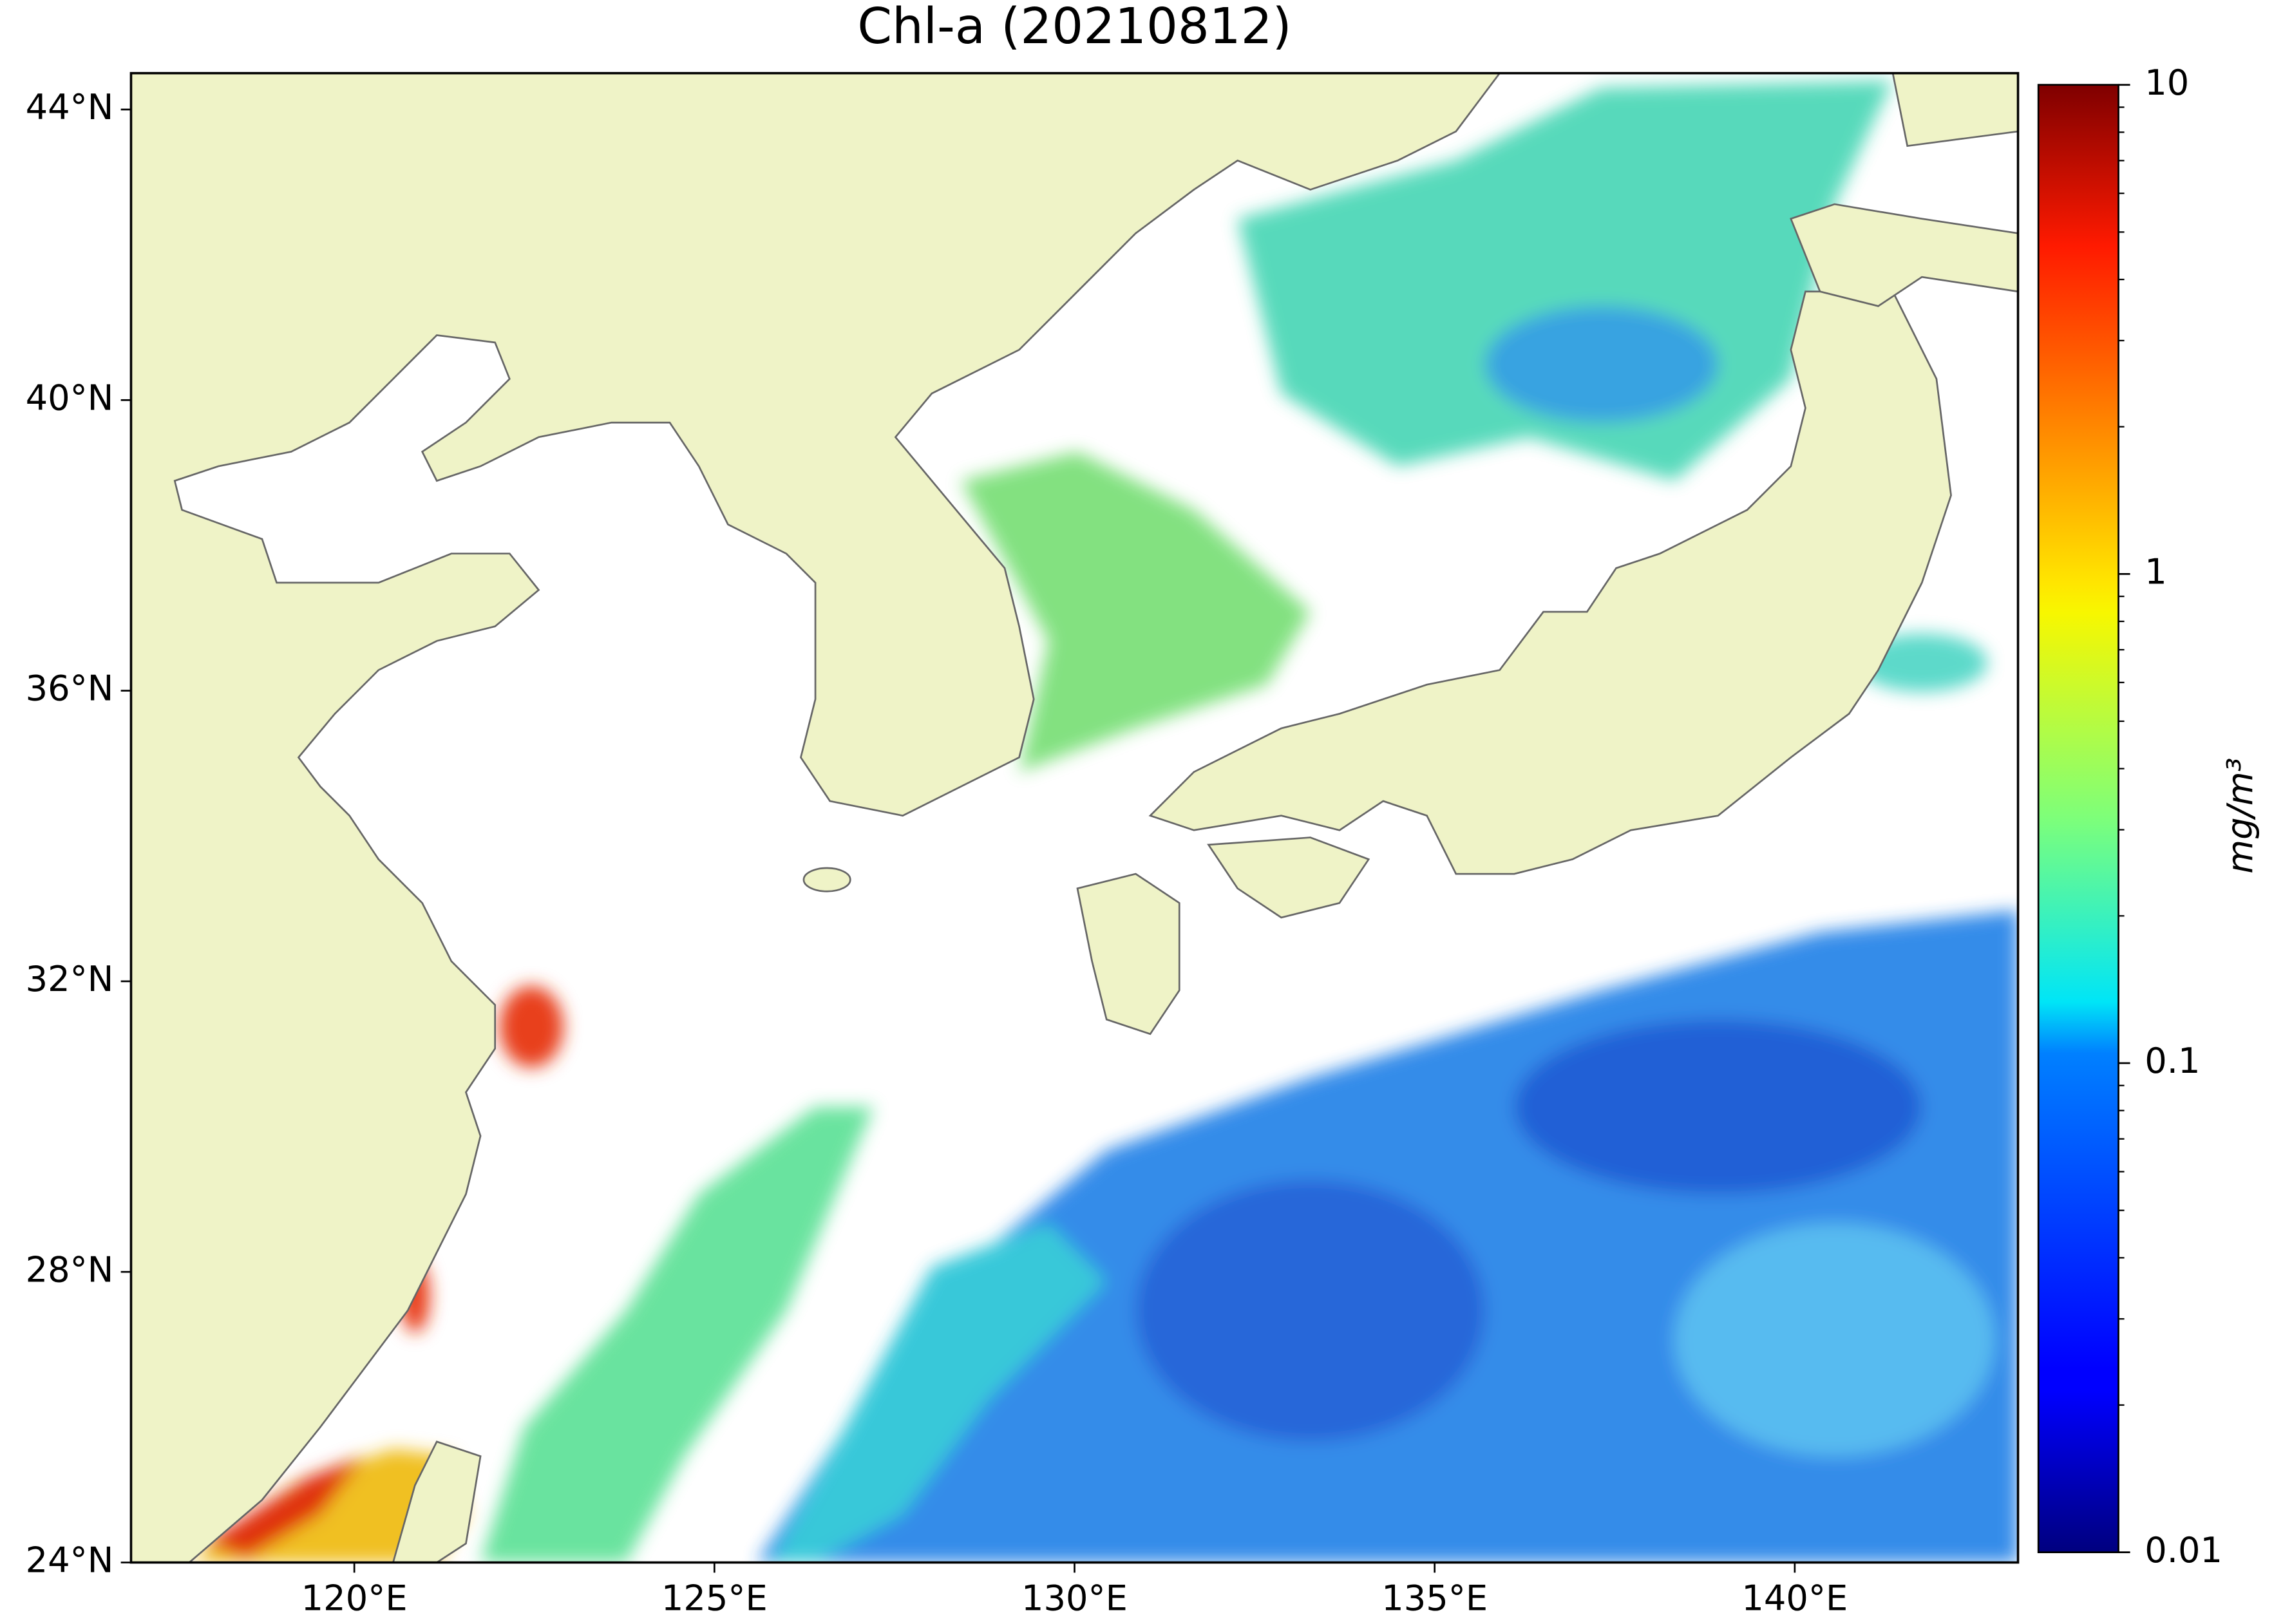  What do you see at coordinates (354, 1598) in the screenshot?
I see `x-tick-label: 120°E` at bounding box center [354, 1598].